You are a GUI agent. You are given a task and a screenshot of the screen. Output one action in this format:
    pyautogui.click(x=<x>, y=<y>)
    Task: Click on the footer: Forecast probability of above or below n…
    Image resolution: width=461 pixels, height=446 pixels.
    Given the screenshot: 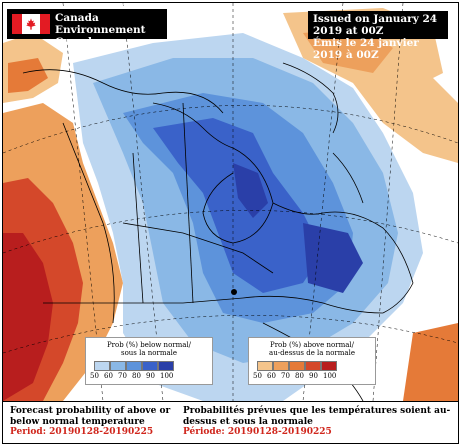 What is the action you would take?
    pyautogui.click(x=230, y=422)
    